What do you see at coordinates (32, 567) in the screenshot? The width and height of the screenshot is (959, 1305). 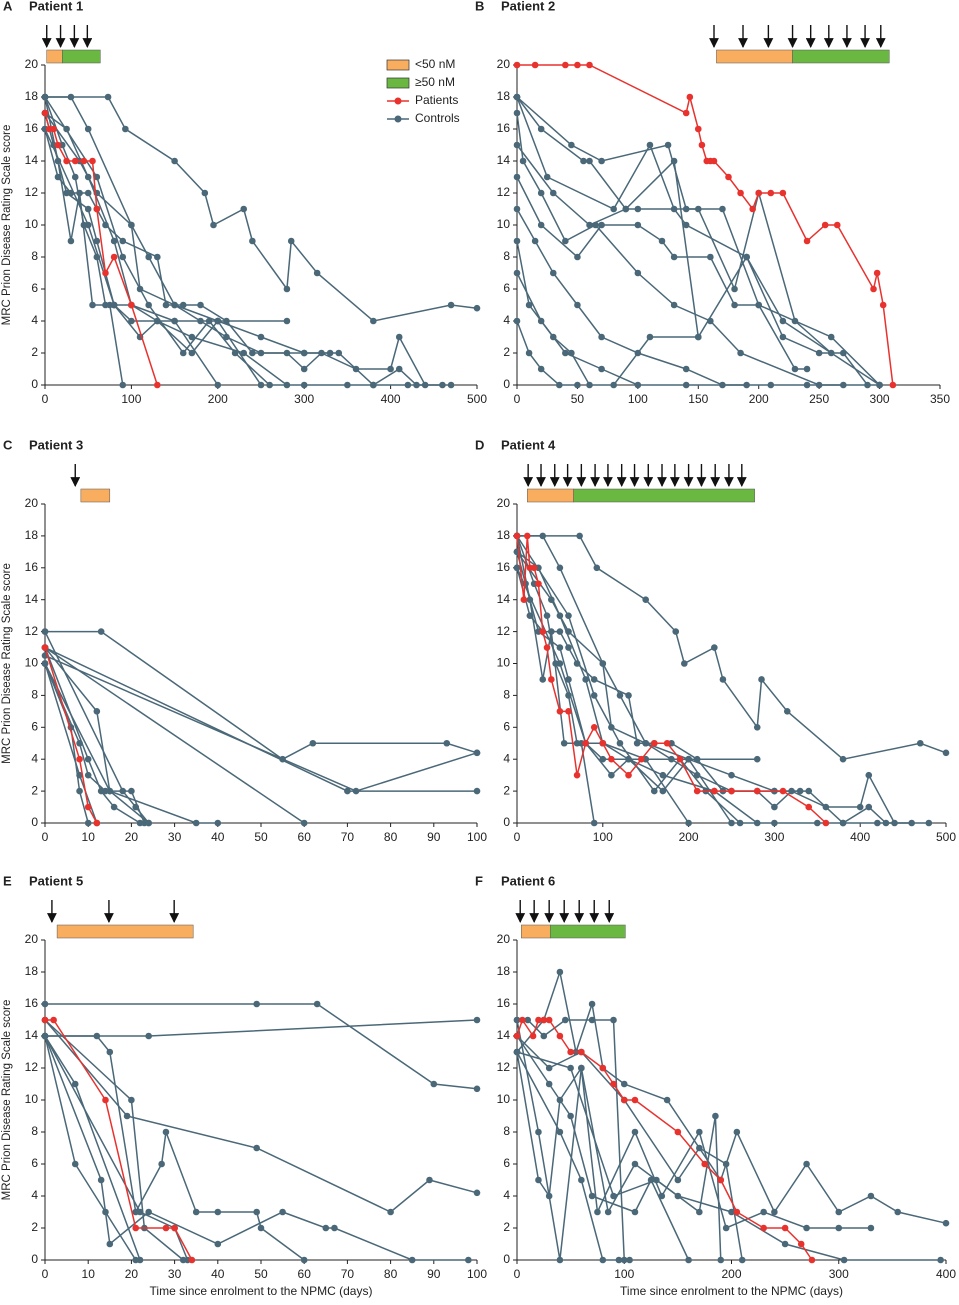 I see `y-tick-label: 16` at bounding box center [32, 567].